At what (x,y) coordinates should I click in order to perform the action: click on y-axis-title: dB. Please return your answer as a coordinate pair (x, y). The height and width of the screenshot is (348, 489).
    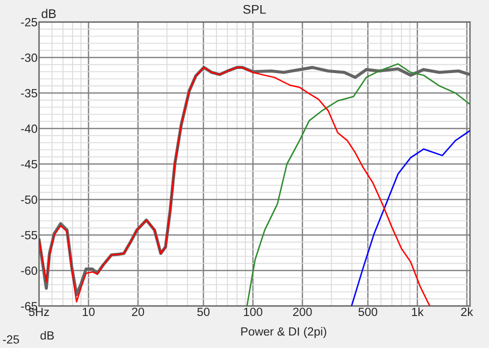
    Looking at the image, I should click on (49, 13).